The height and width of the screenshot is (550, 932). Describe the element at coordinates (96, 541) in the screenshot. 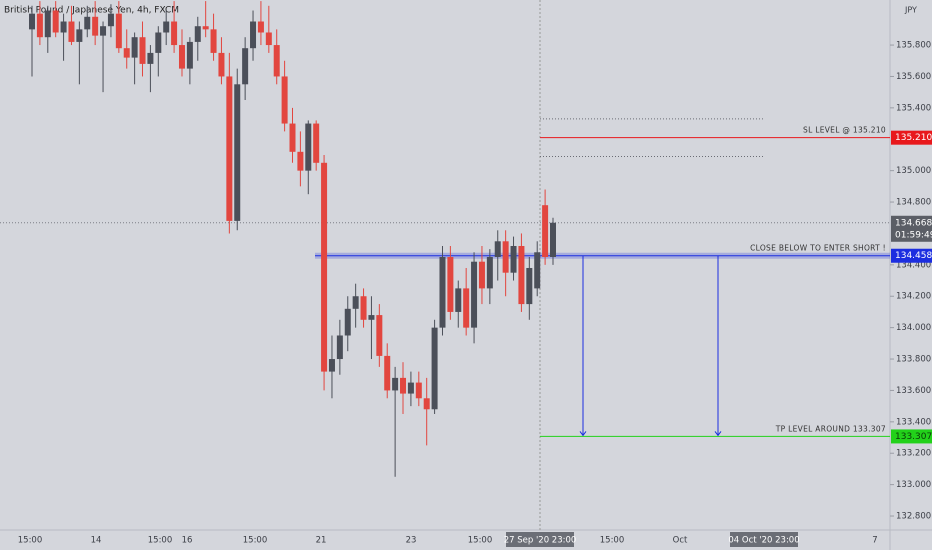

I see `x-tick-label: 14` at that location.